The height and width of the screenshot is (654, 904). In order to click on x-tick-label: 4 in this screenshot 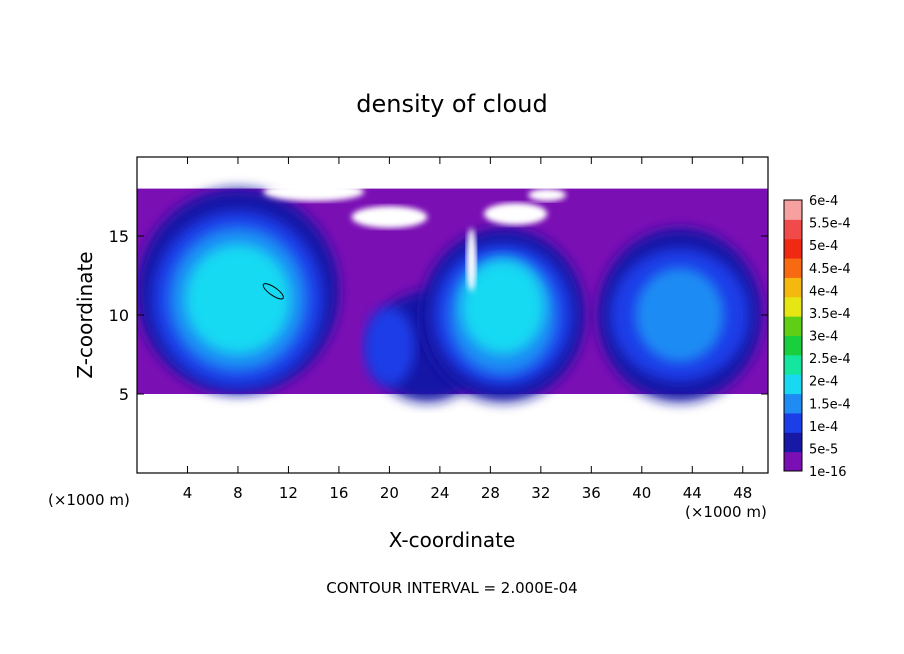, I will do `click(188, 493)`.